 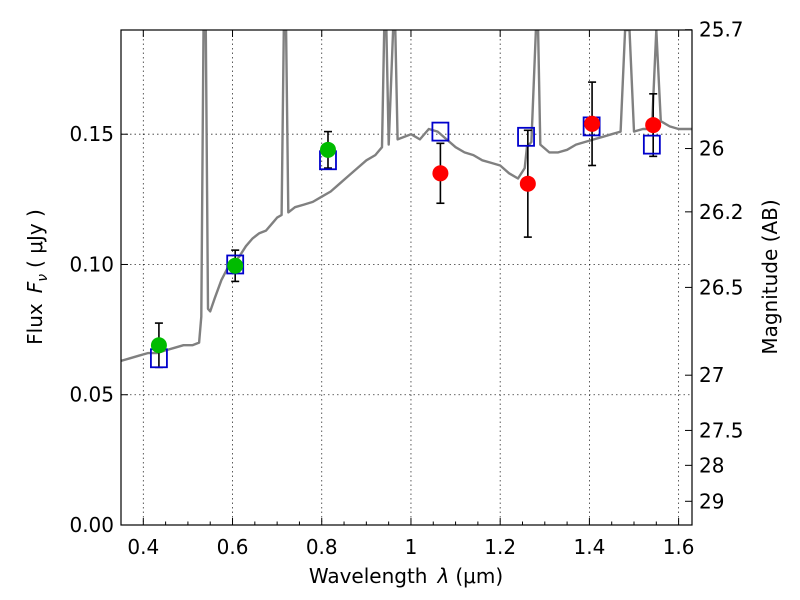 What do you see at coordinates (322, 547) in the screenshot?
I see `x-tick-label: 0.8` at bounding box center [322, 547].